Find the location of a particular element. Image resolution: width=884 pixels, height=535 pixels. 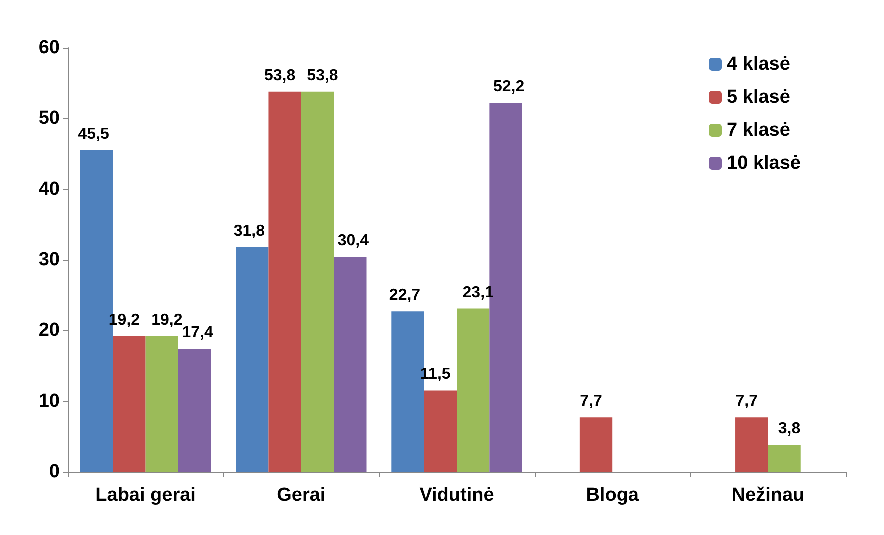

y-tick-label: 30 is located at coordinates (49, 260).